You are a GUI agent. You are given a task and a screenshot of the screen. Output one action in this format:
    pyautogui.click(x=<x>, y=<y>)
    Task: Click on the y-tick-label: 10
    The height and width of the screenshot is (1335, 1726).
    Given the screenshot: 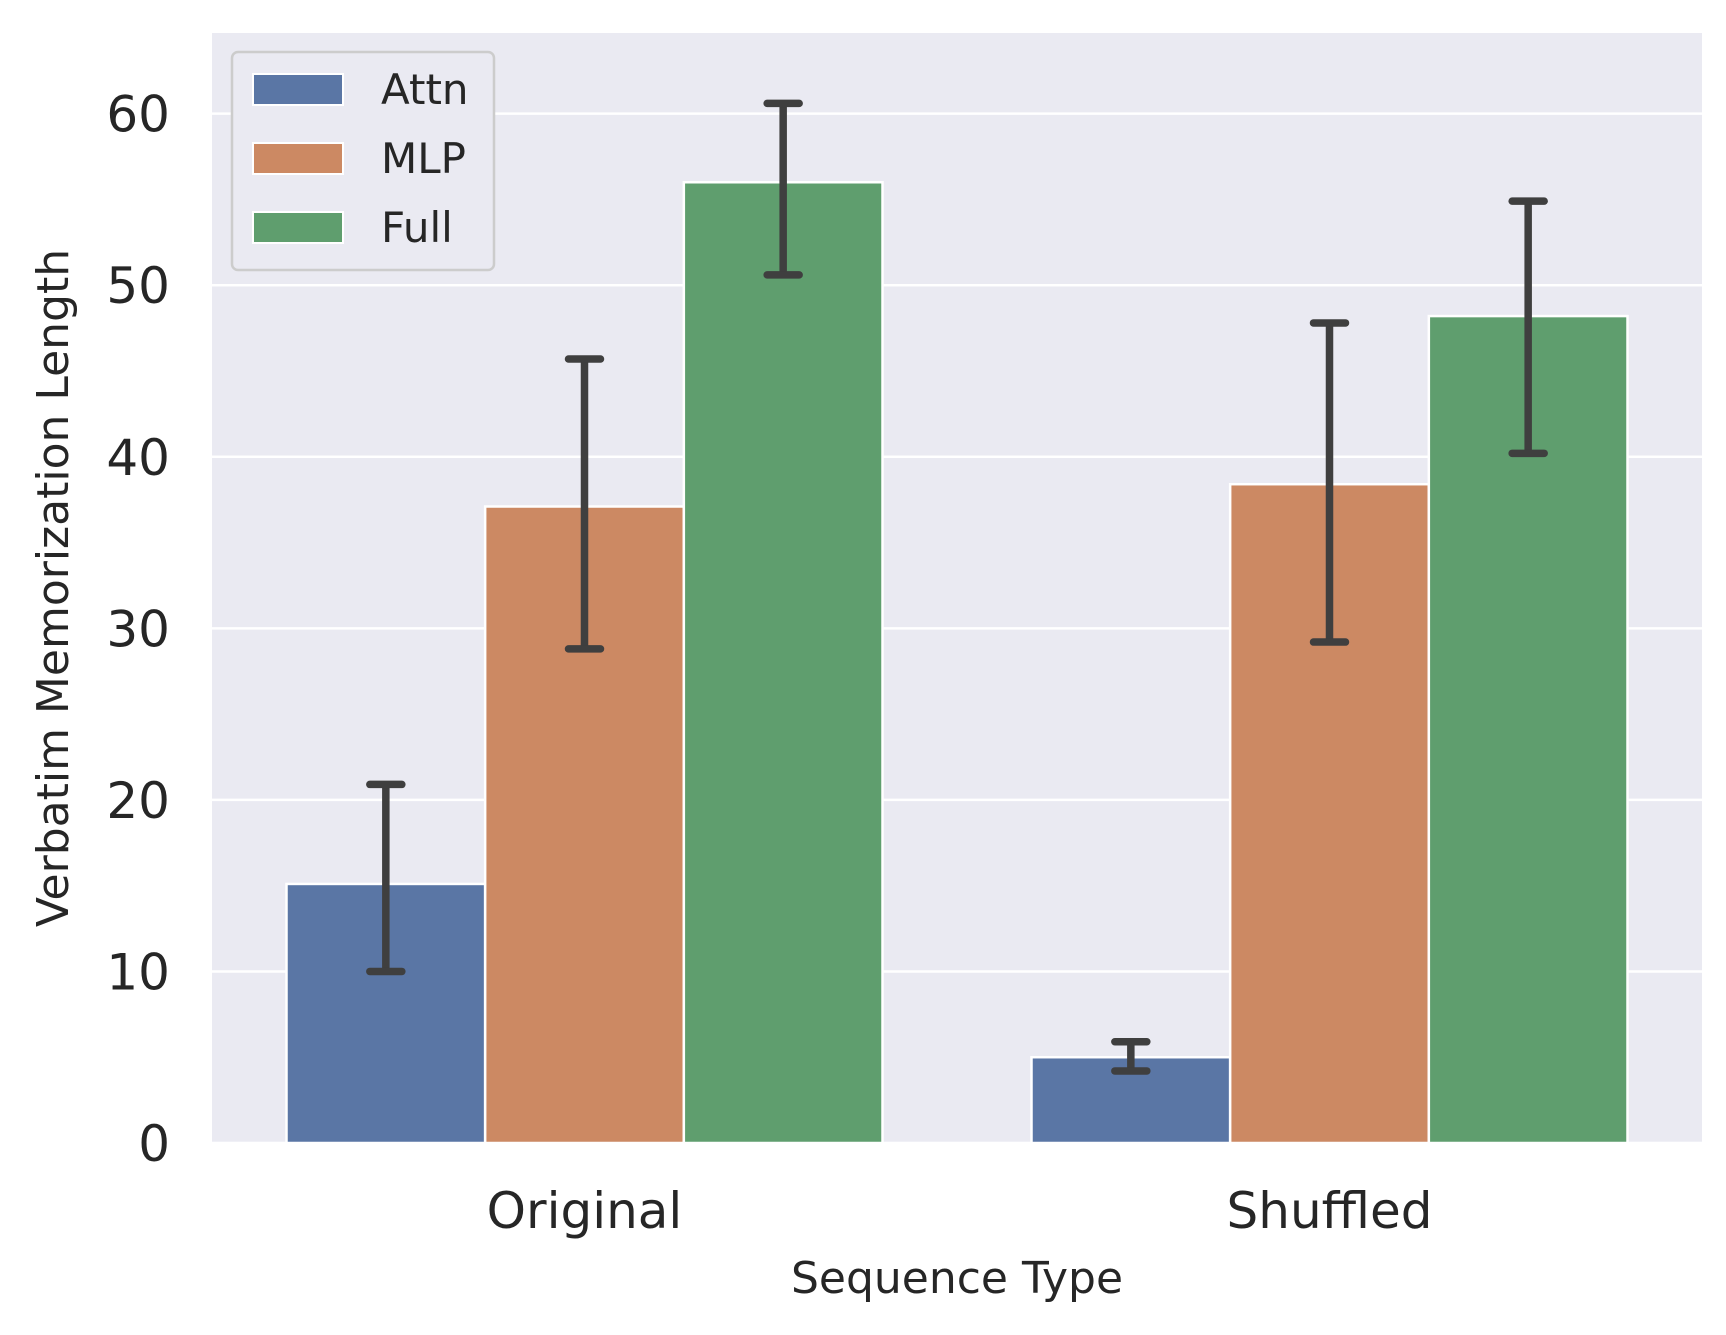 What is the action you would take?
    pyautogui.click(x=138, y=972)
    